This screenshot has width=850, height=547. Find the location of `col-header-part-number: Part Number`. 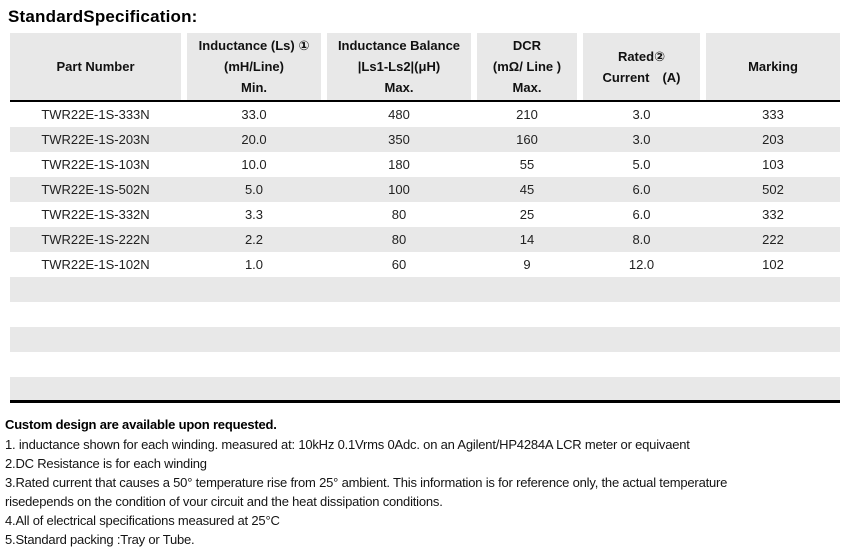

col-header-part-number: Part Number is located at coordinates (95, 66).